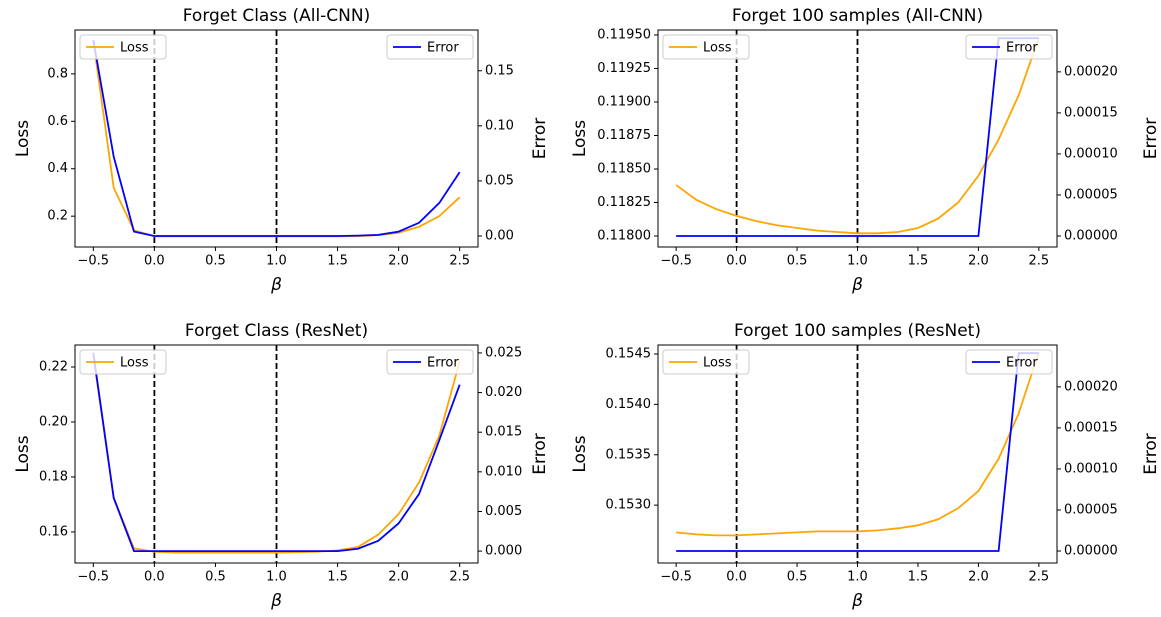 The height and width of the screenshot is (617, 1161). I want to click on y-tick-label: 0.6, so click(57, 121).